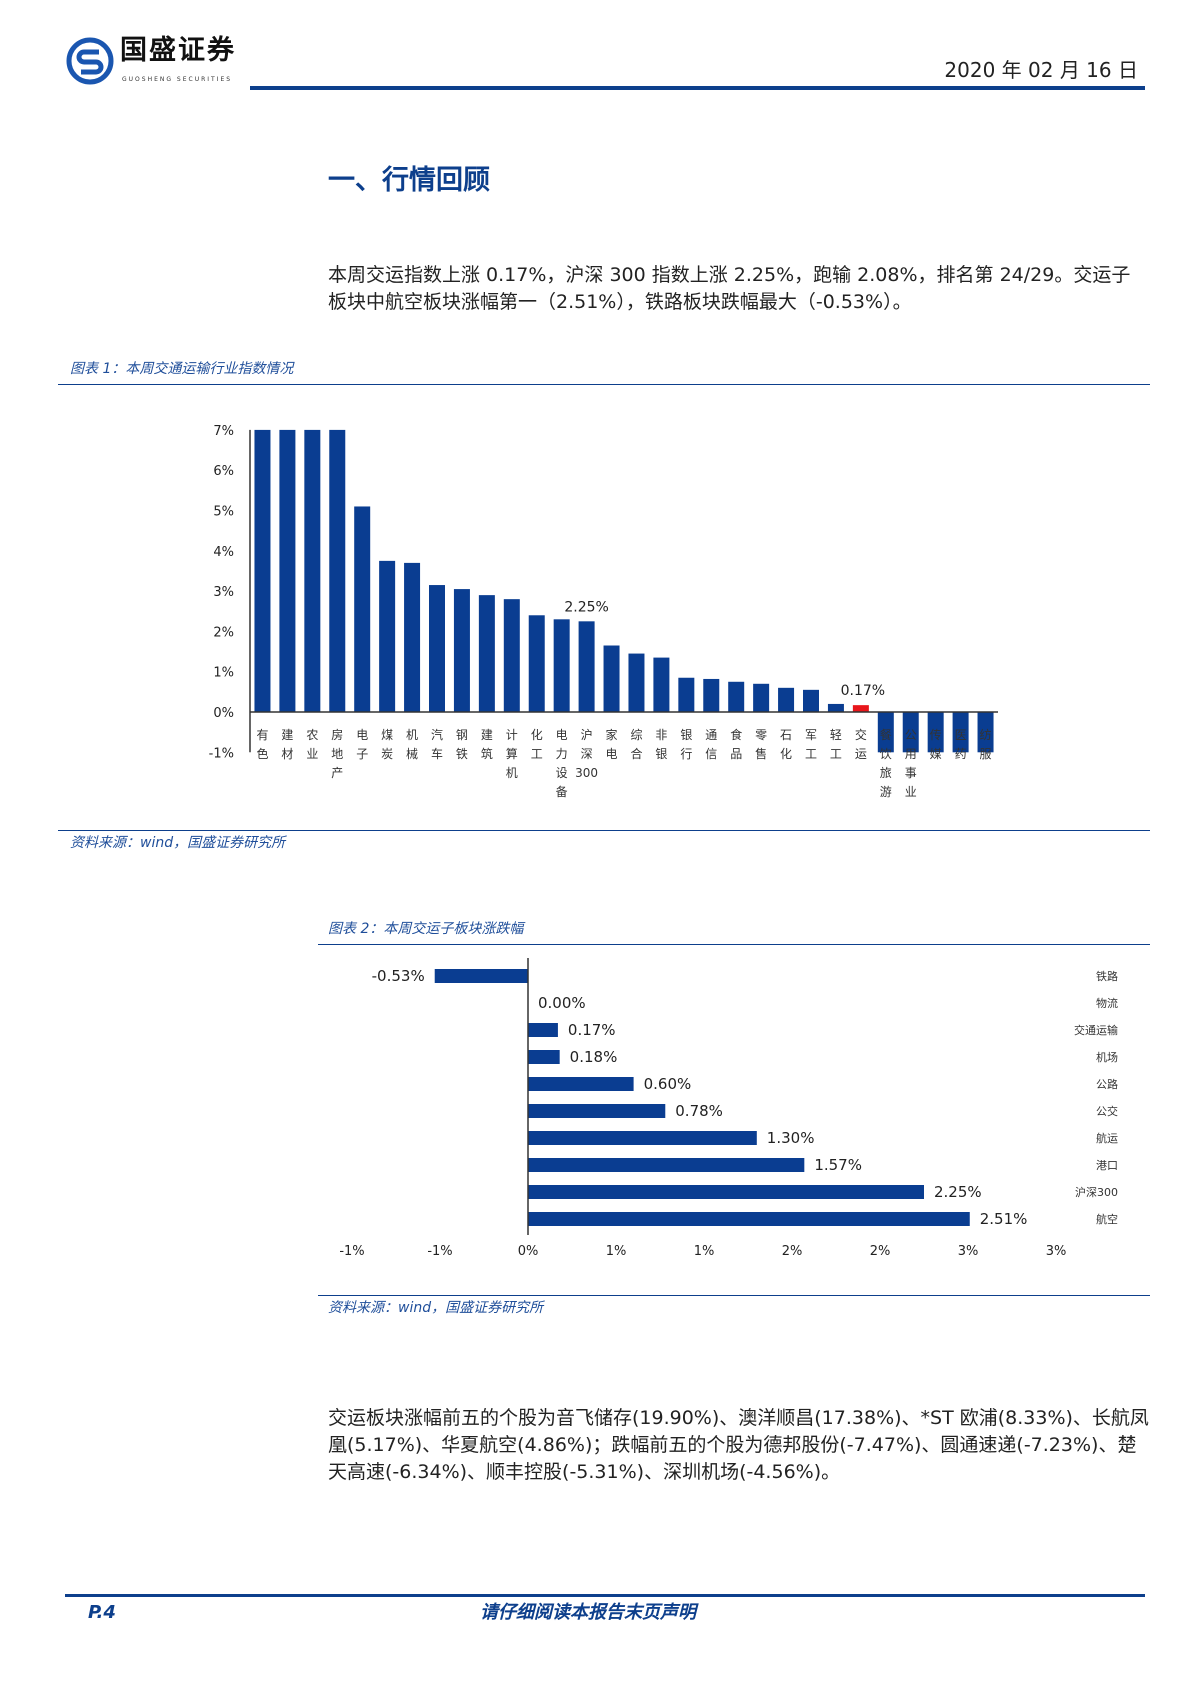 This screenshot has width=1200, height=1698. What do you see at coordinates (223, 512) in the screenshot?
I see `y-tick-label: 5%` at bounding box center [223, 512].